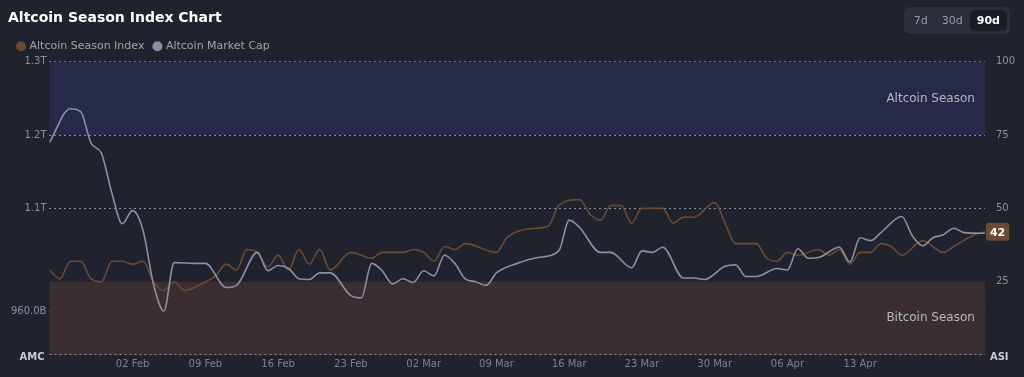  I want to click on x-tick-label: 23 Feb, so click(351, 363).